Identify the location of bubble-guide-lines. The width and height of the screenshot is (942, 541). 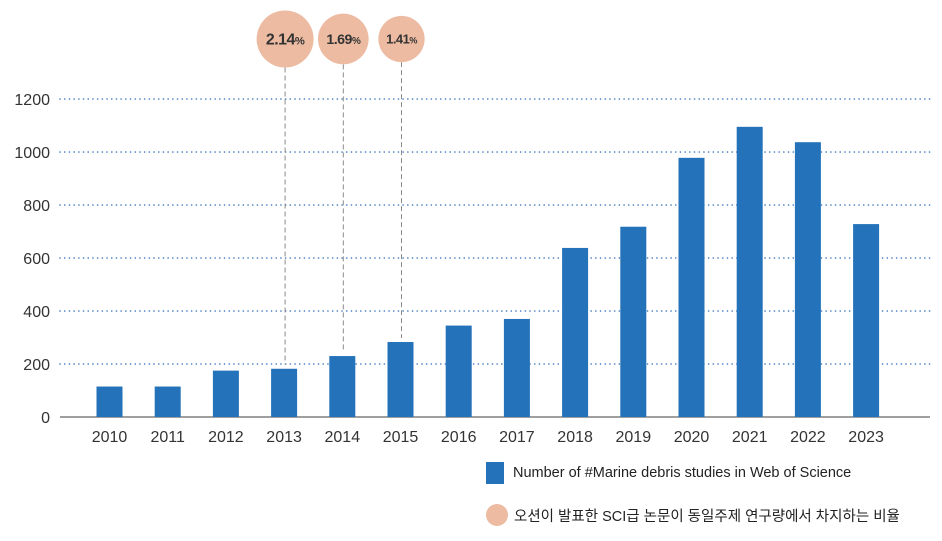
(343, 213).